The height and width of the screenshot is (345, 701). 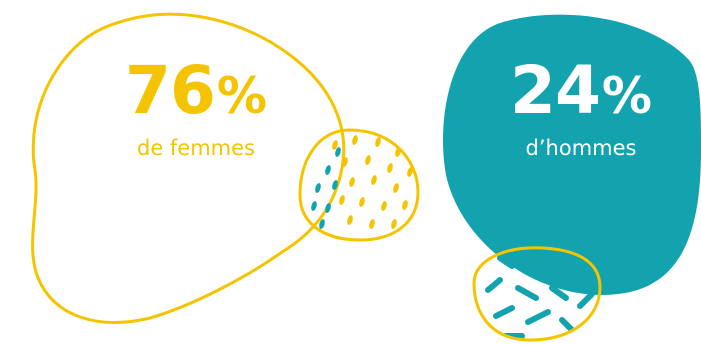 I want to click on dotted-yellow-blob, so click(x=359, y=185).